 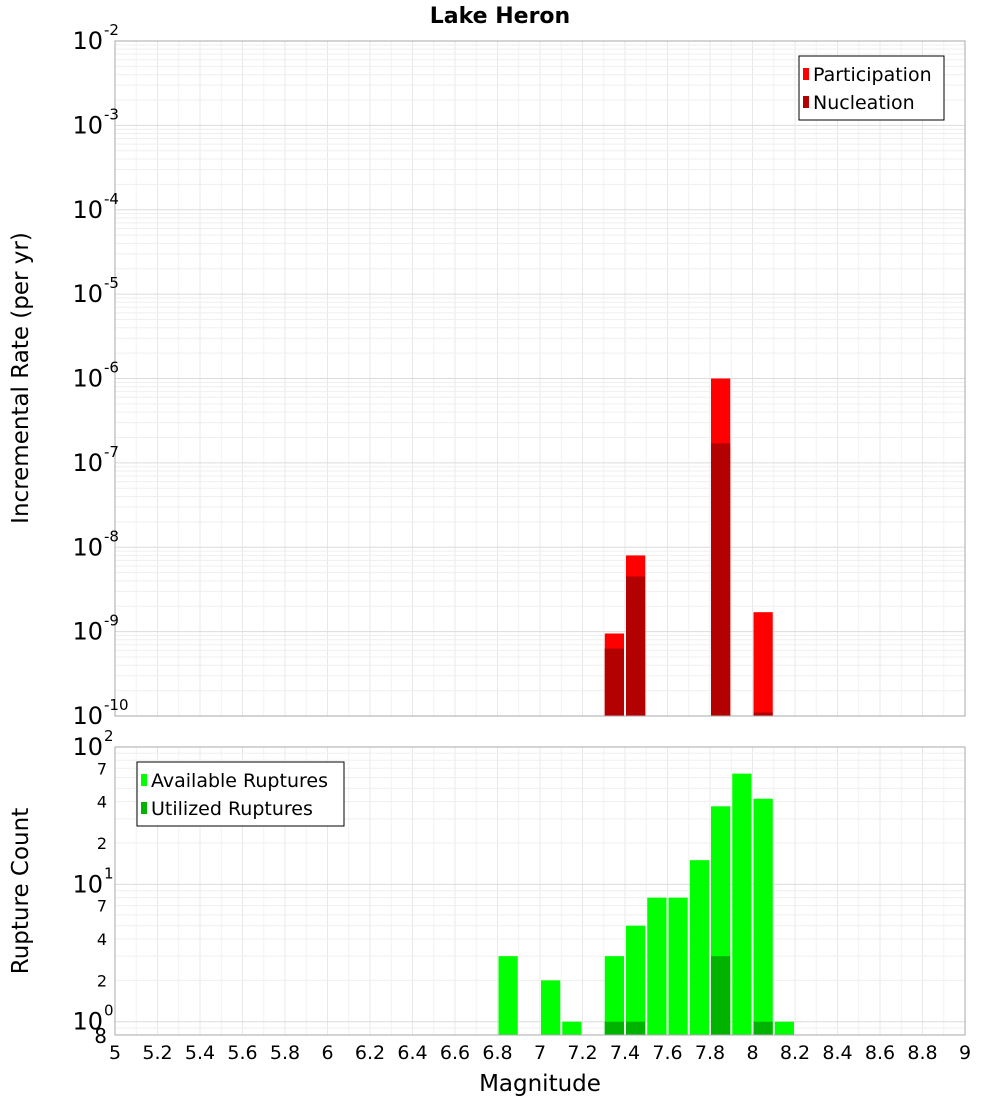 What do you see at coordinates (109, 1011) in the screenshot?
I see `count-y-tick-exponent: 0` at bounding box center [109, 1011].